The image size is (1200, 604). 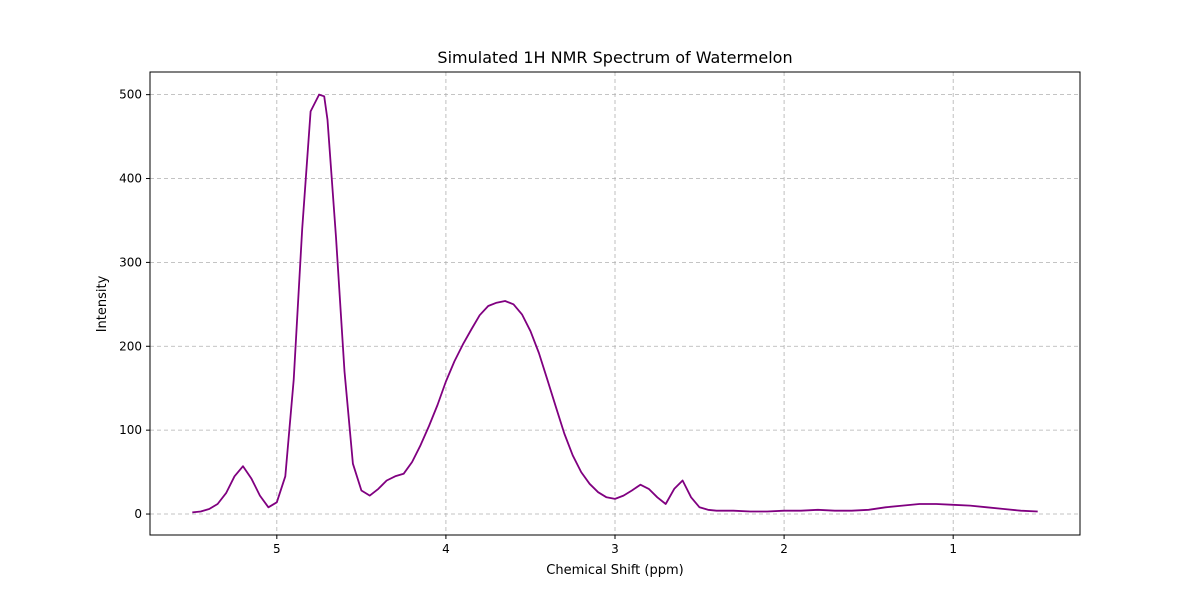 What do you see at coordinates (130, 262) in the screenshot?
I see `y-tick-label: 300` at bounding box center [130, 262].